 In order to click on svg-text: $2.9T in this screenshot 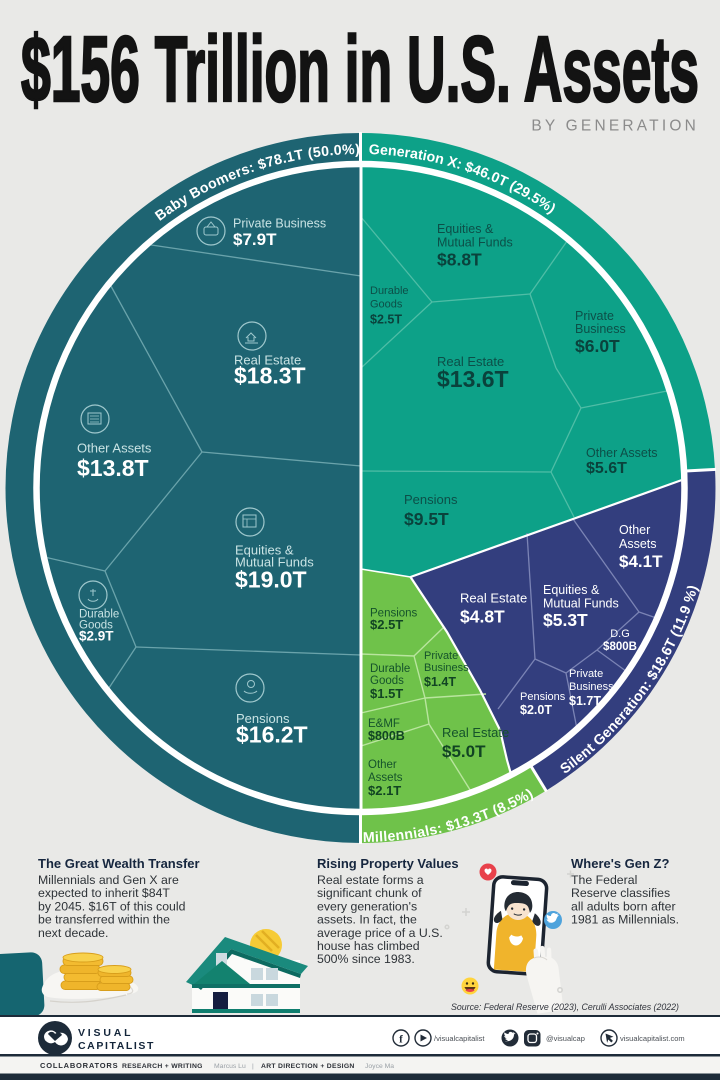, I will do `click(96, 636)`.